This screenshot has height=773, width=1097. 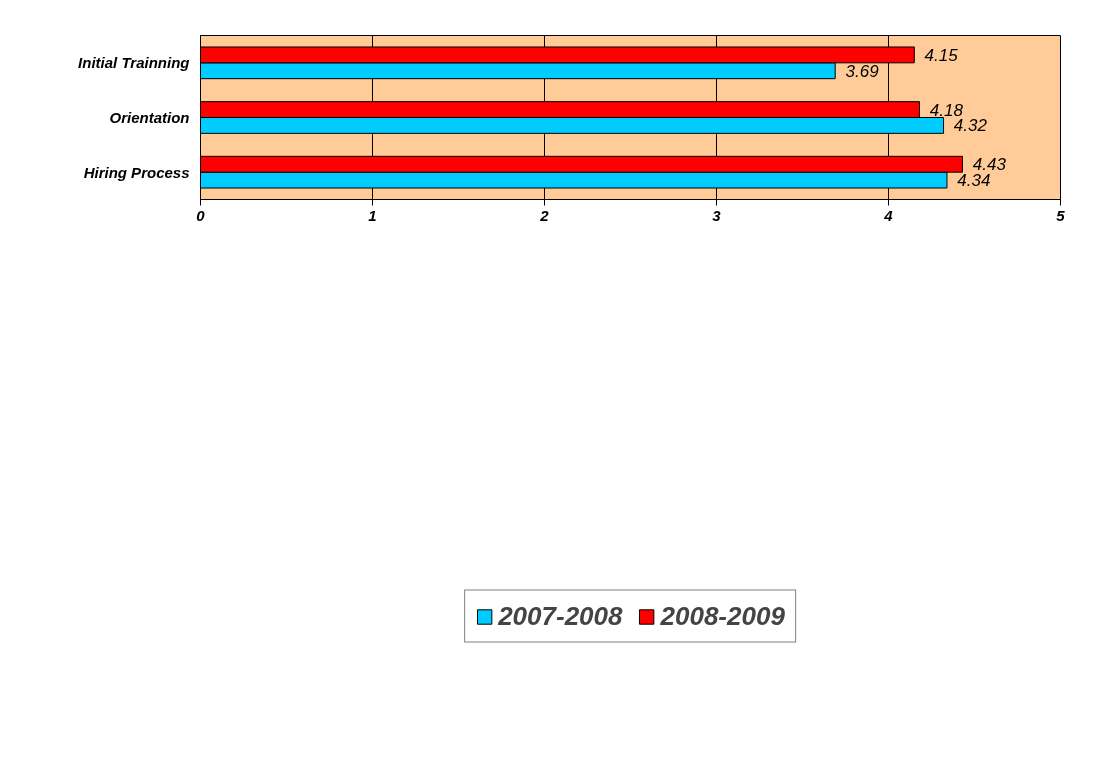 I want to click on data-label: 3.69, so click(x=862, y=71).